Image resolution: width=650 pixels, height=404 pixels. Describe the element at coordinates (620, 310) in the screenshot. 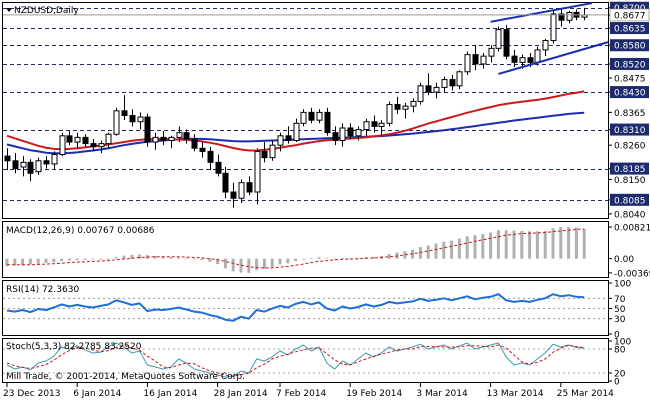

I see `rsi-tick-label: 50` at that location.